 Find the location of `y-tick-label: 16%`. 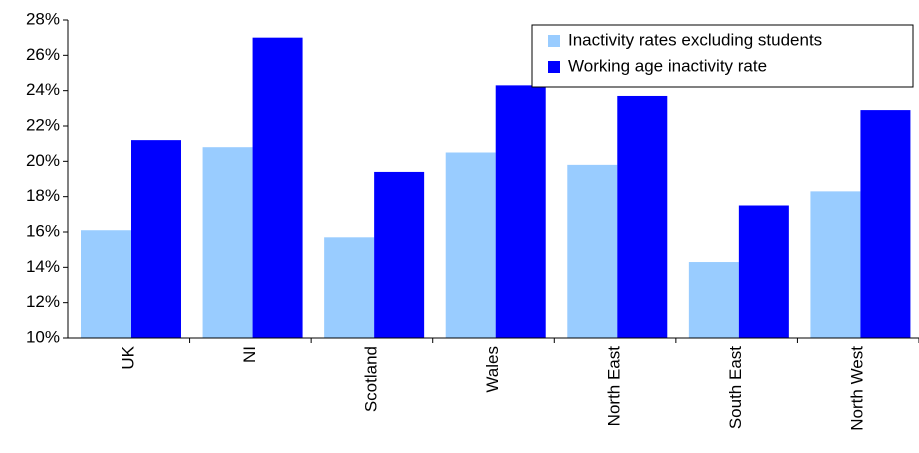

y-tick-label: 16% is located at coordinates (43, 230).